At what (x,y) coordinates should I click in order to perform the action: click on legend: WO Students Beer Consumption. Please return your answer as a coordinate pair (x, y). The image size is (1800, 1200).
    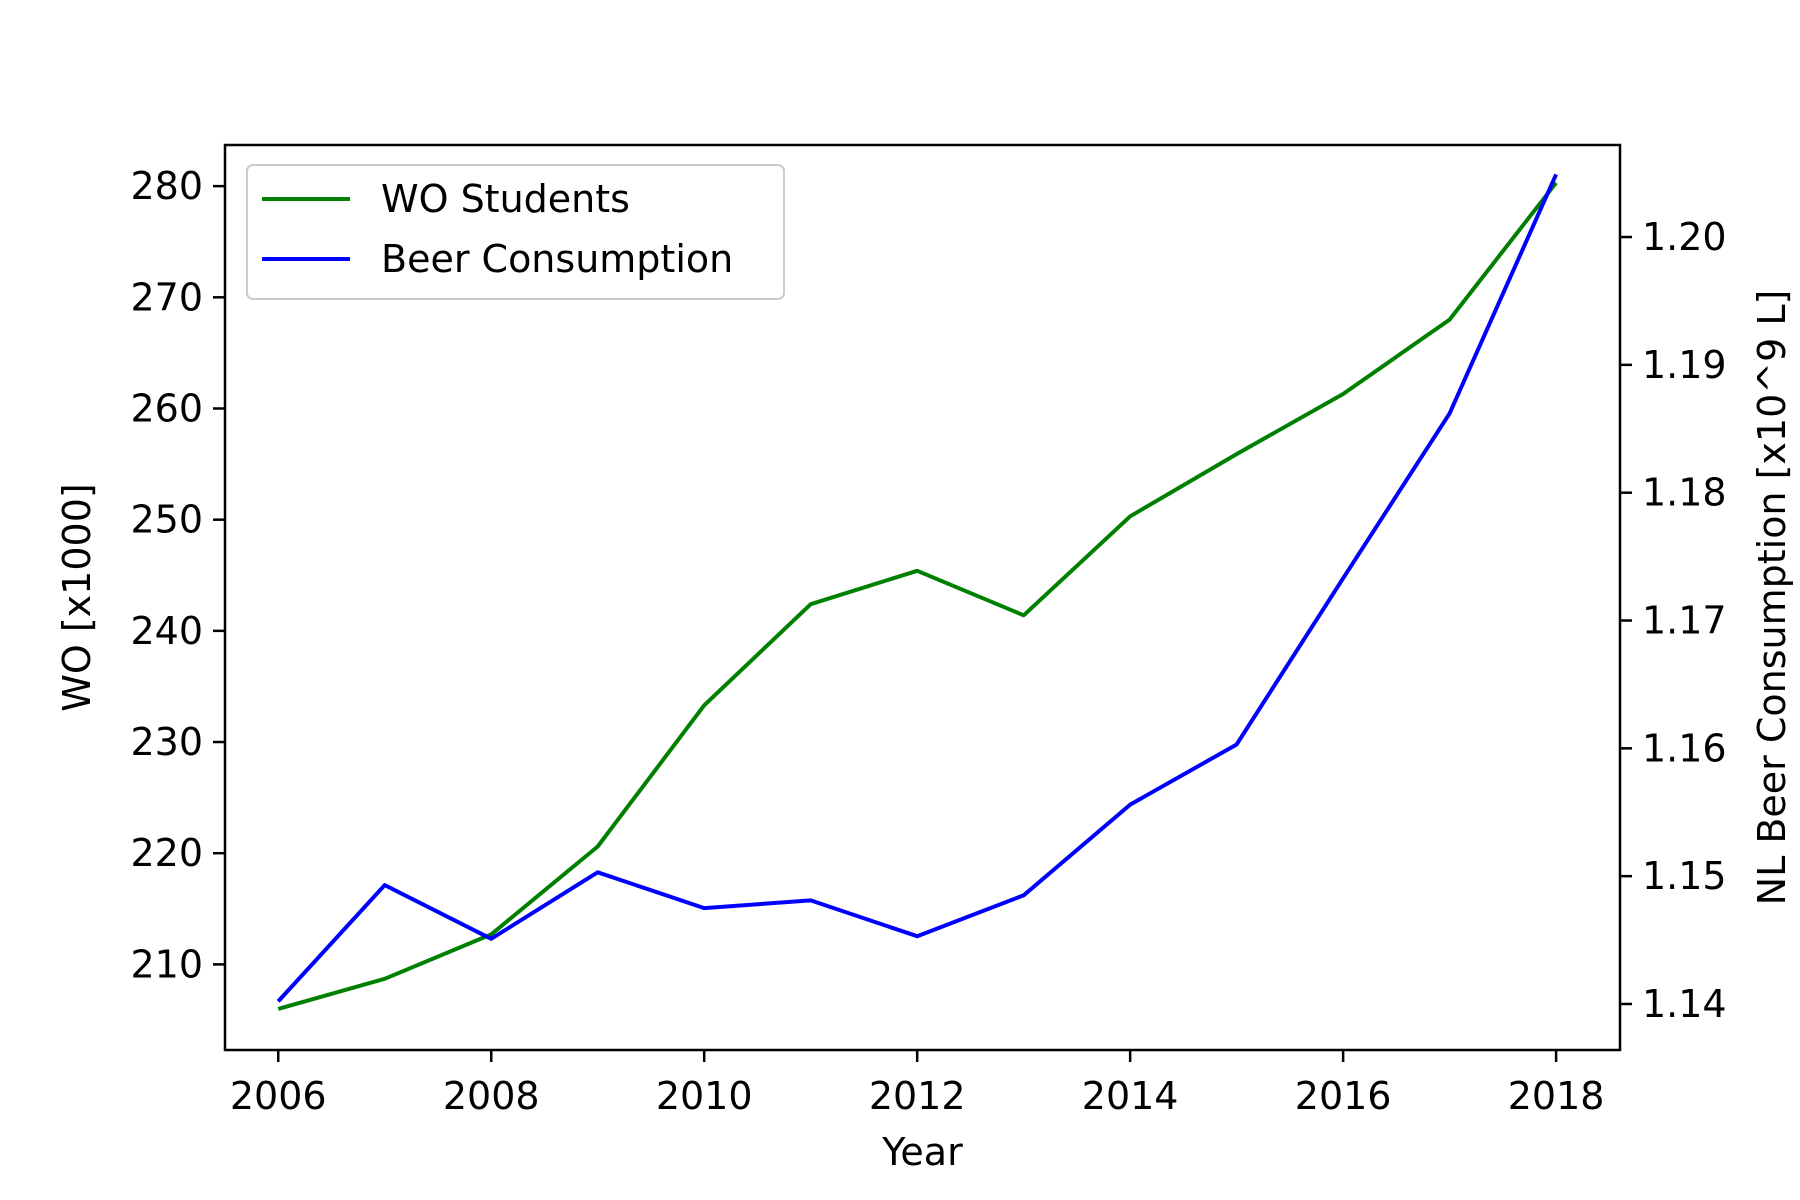
    Looking at the image, I should click on (515, 232).